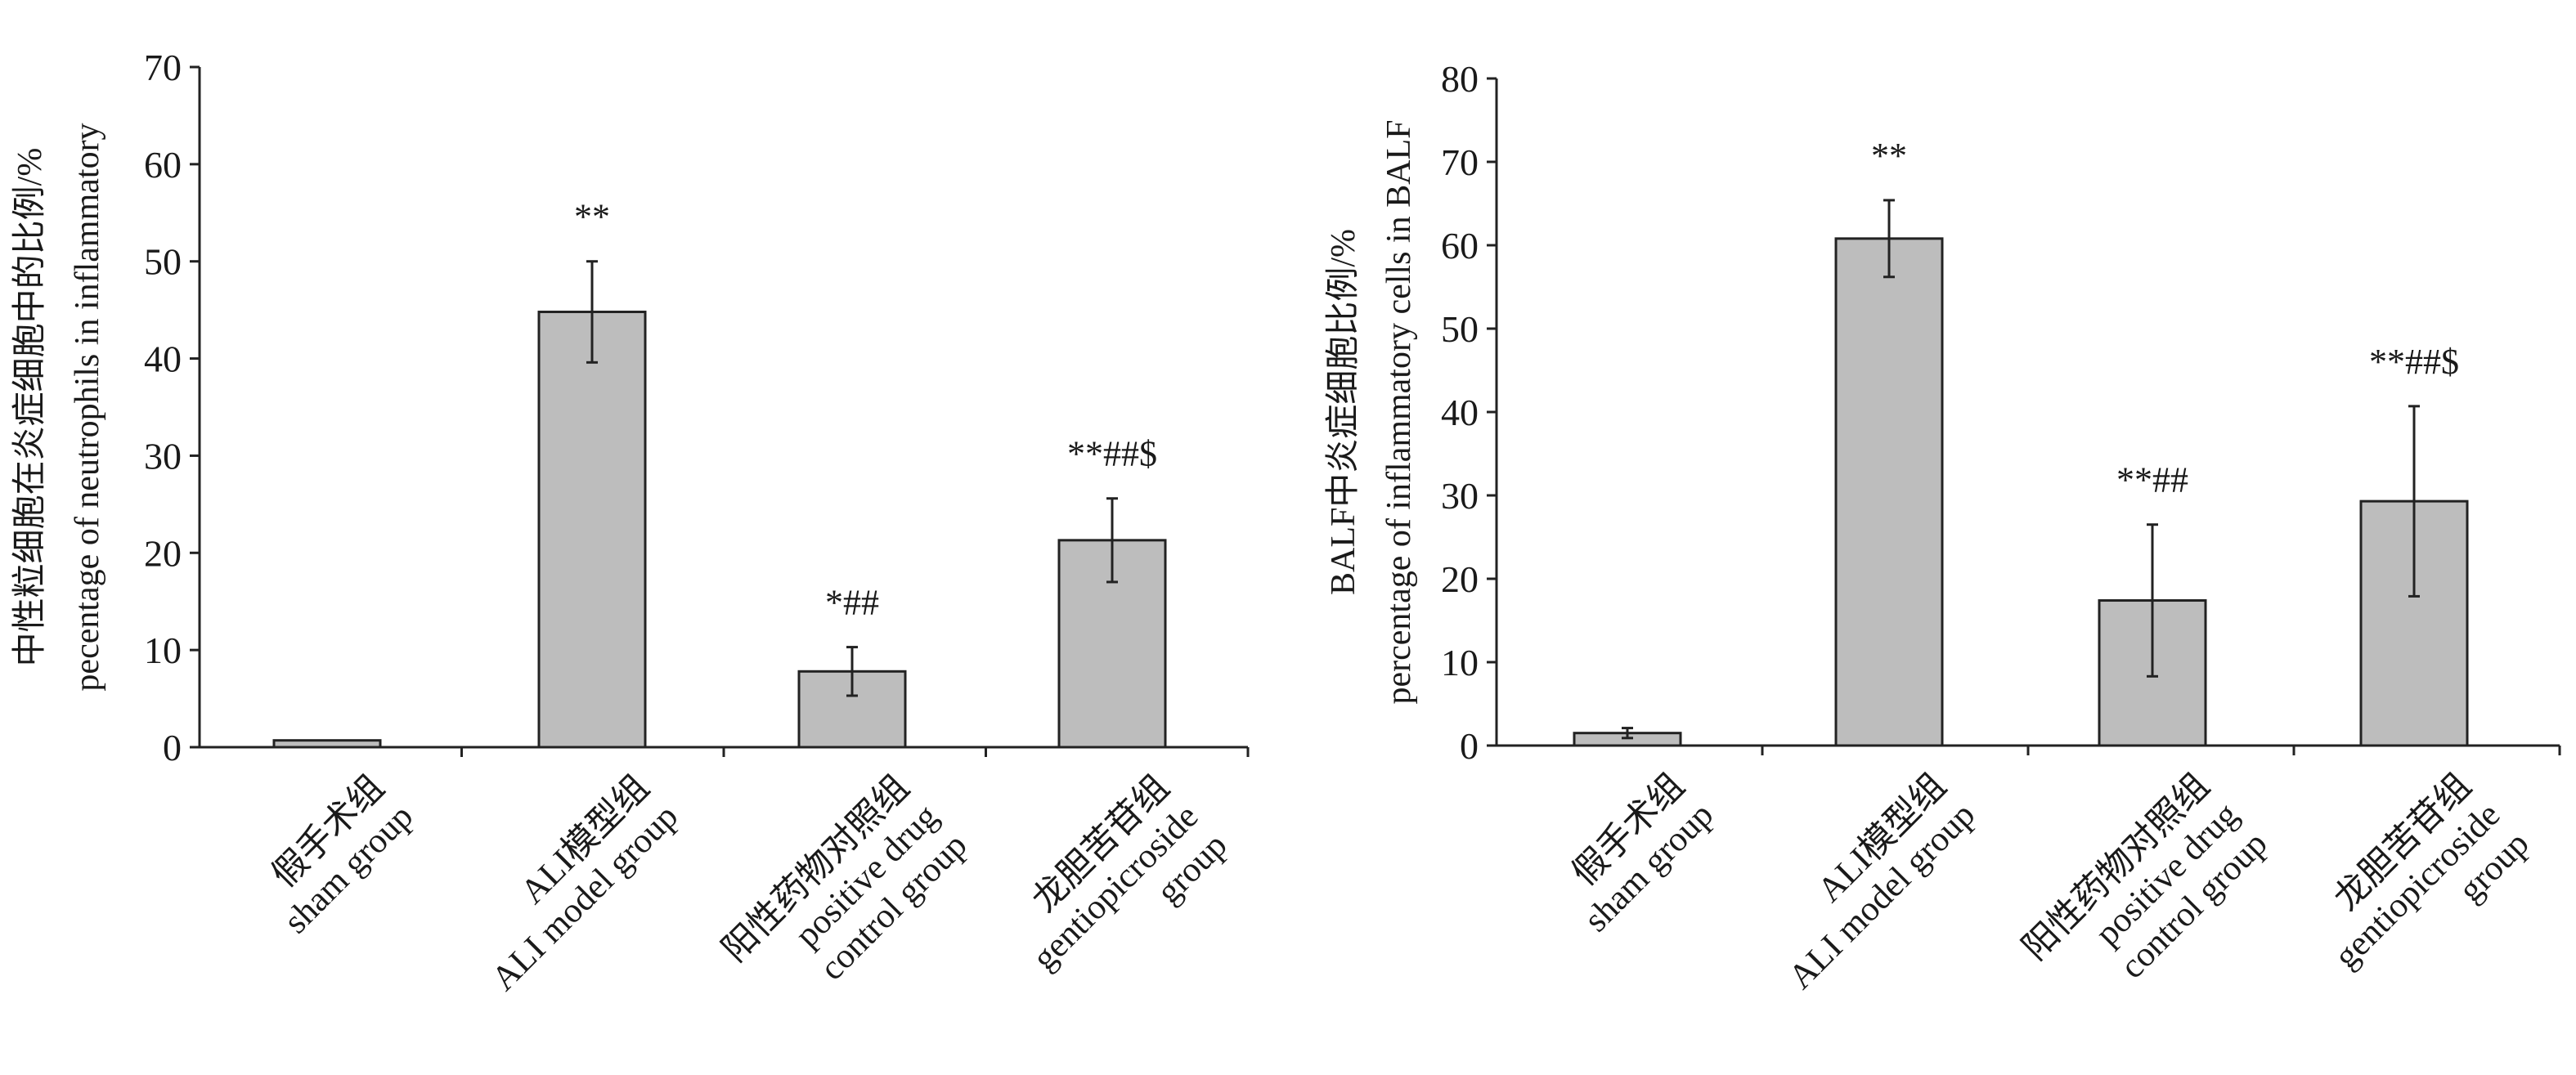 This screenshot has height=1075, width=2576. Describe the element at coordinates (30, 407) in the screenshot. I see `y-axis-label: 中性粒细胞在炎症细胞中的比例/%` at that location.